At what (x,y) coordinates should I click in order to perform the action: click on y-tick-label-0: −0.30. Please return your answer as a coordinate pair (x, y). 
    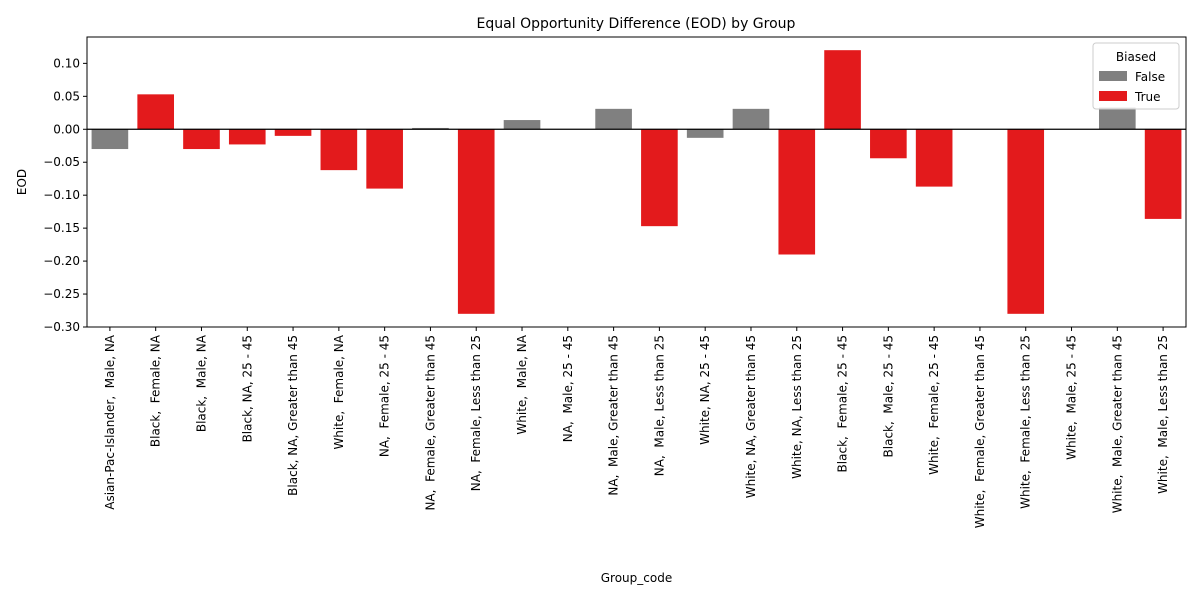
    Looking at the image, I should click on (61, 327).